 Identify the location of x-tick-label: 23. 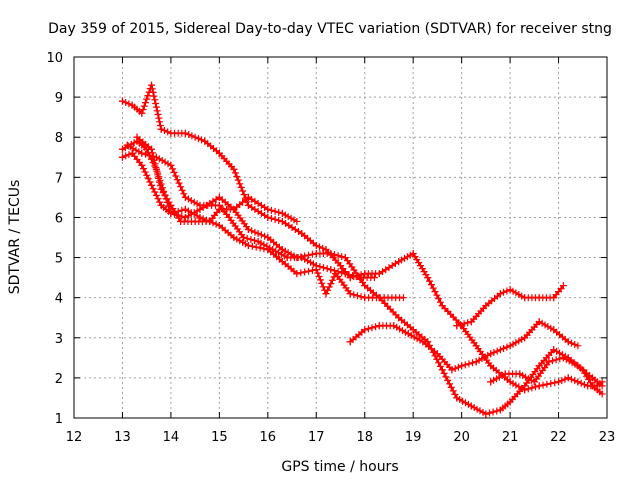
(607, 437).